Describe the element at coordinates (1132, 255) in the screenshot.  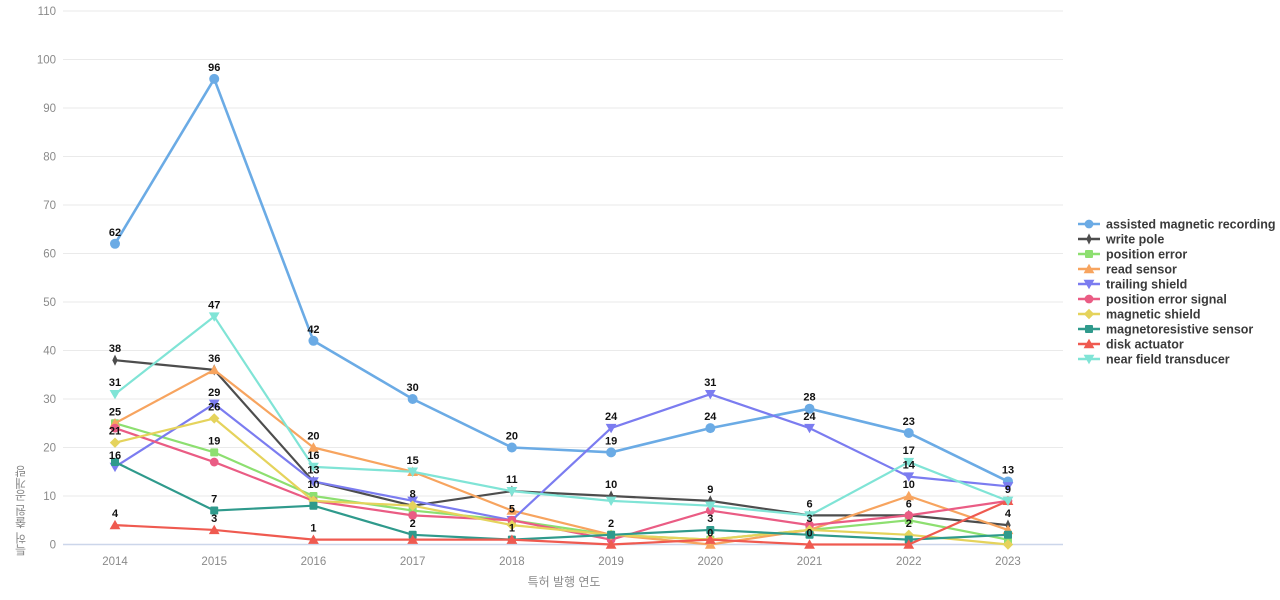
I see `legend-item-position-error: position error` at that location.